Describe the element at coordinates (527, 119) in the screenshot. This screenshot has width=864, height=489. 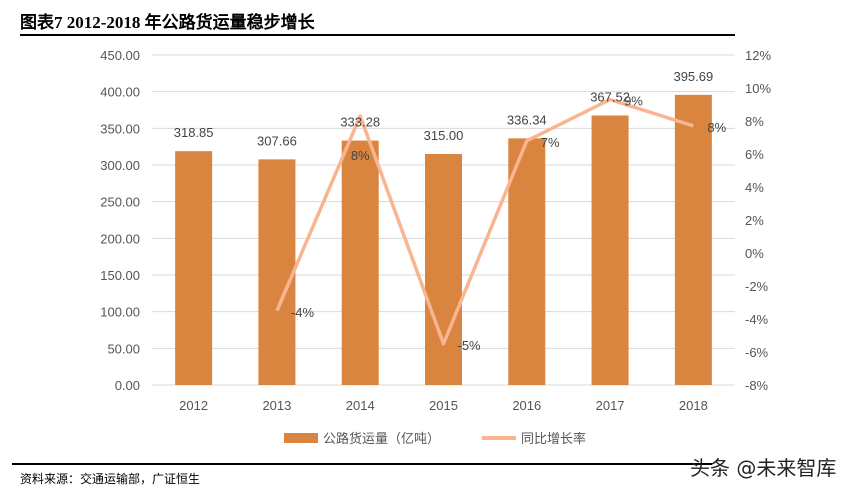
I see `bar-value-label: 336.34` at that location.